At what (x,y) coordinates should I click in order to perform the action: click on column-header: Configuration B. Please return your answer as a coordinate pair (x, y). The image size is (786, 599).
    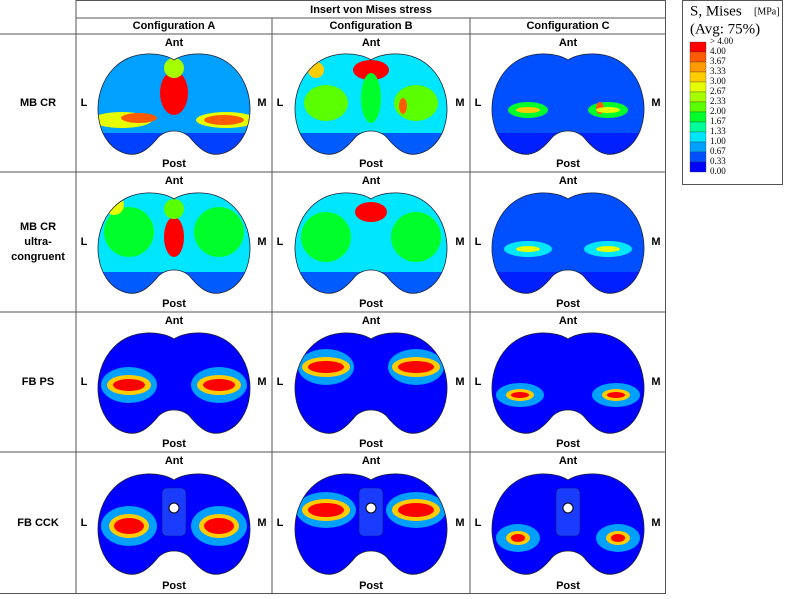
    Looking at the image, I should click on (370, 26).